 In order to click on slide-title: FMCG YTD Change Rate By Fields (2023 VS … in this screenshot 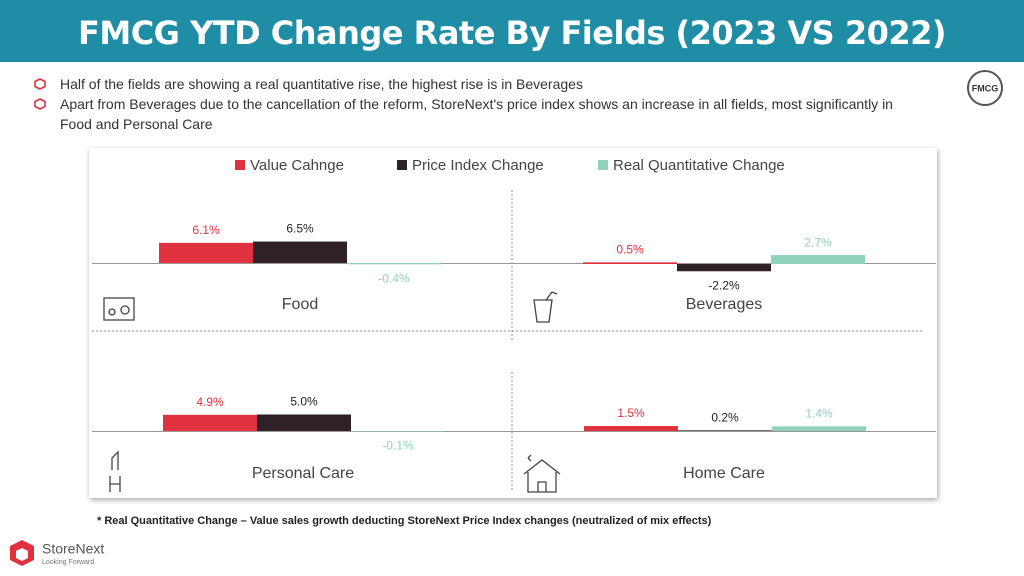, I will do `click(512, 31)`.